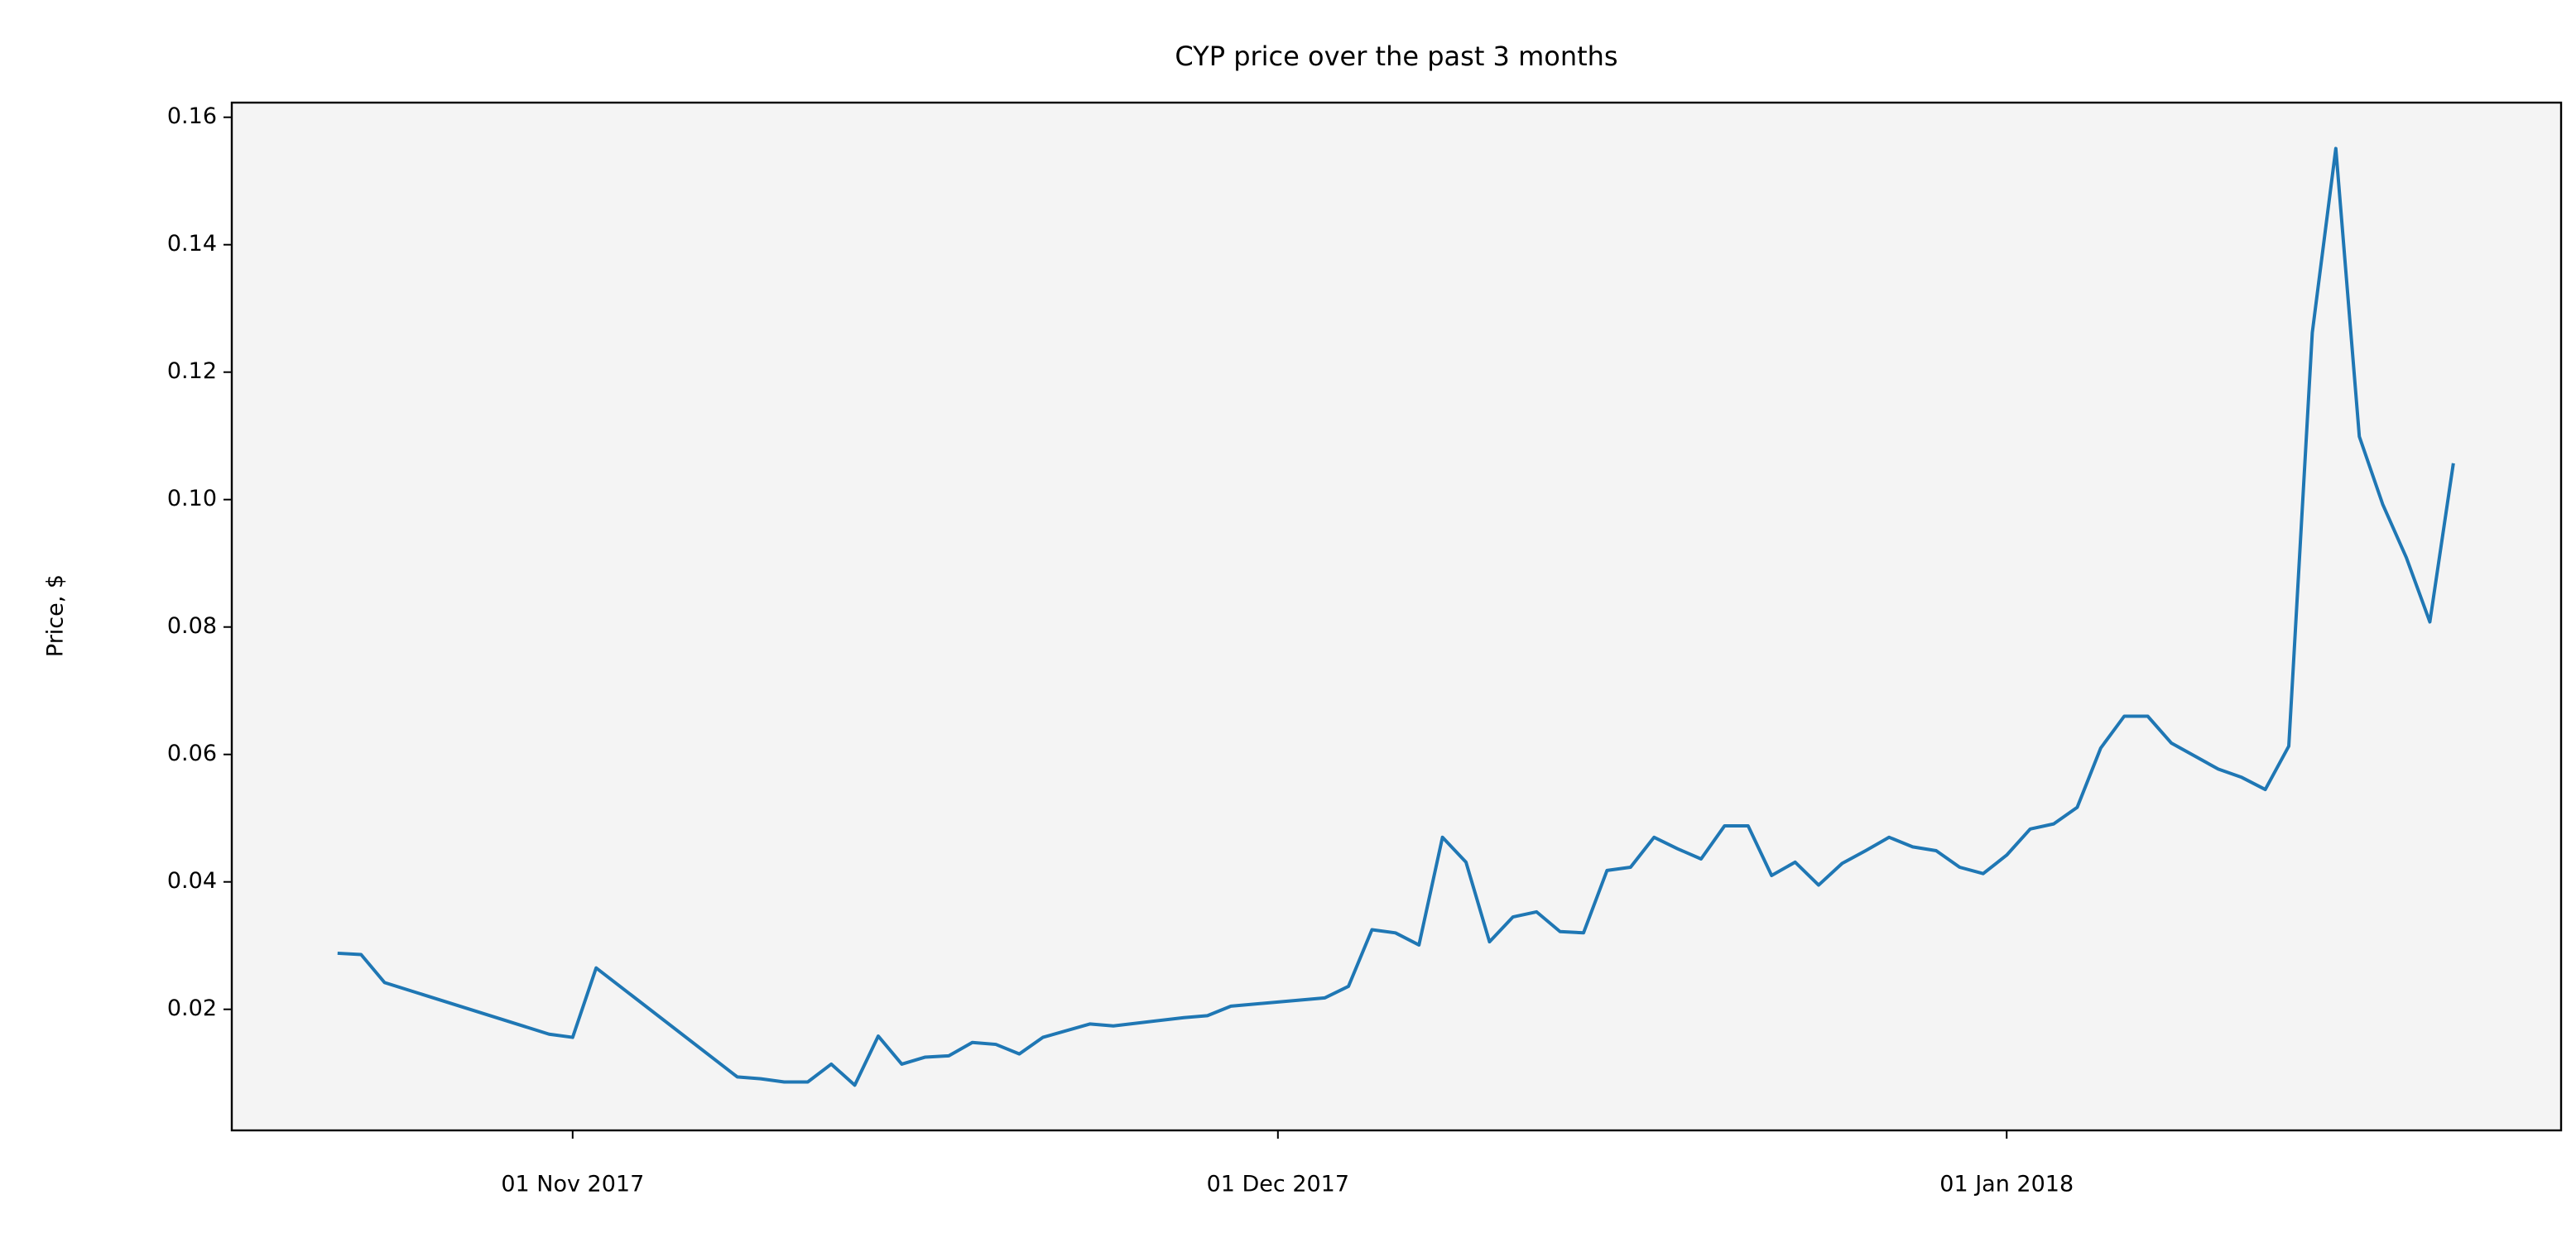 The image size is (2576, 1233). What do you see at coordinates (192, 116) in the screenshot?
I see `y-tick-label: 0.16` at bounding box center [192, 116].